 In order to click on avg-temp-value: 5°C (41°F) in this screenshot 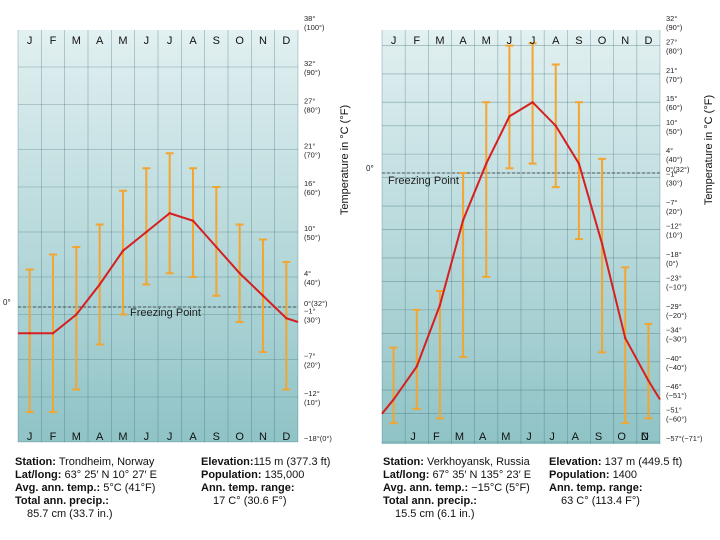, I will do `click(129, 488)`.